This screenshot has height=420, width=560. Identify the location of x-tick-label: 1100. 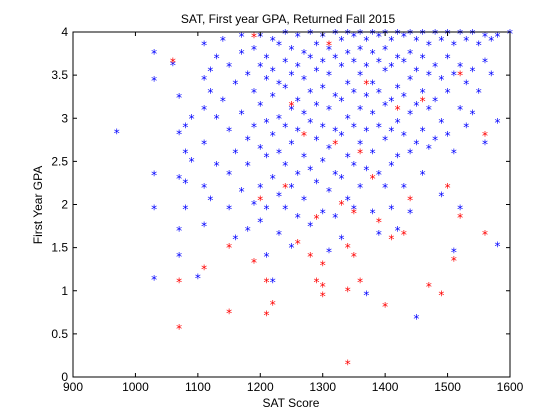
(198, 387).